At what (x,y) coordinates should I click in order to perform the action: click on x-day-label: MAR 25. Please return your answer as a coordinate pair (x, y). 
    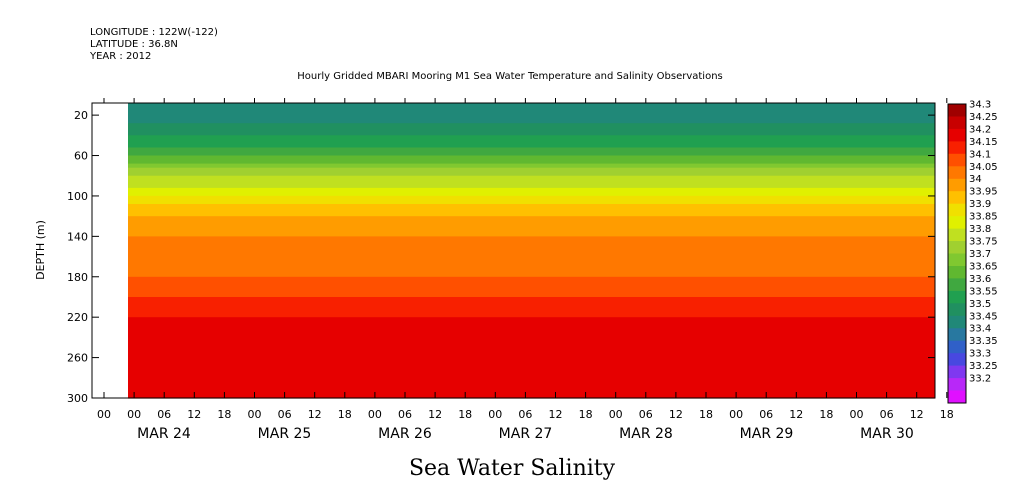
    Looking at the image, I should click on (285, 434).